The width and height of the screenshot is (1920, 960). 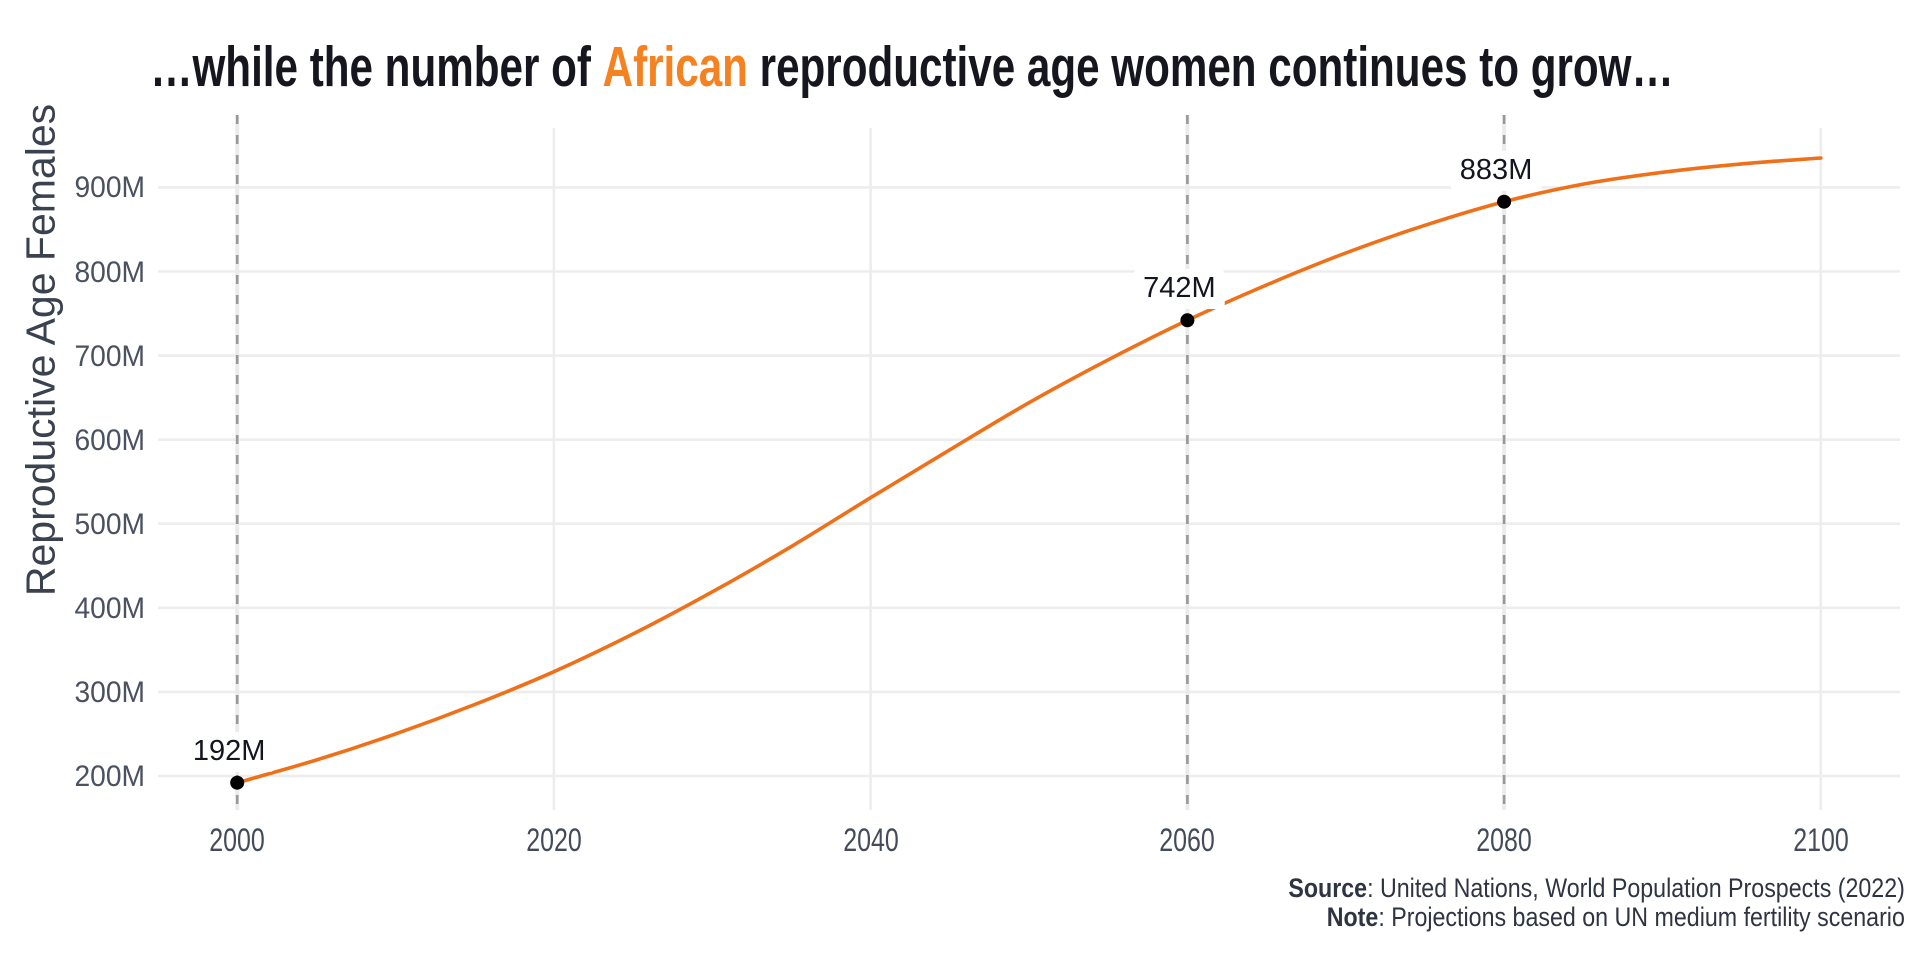 What do you see at coordinates (1352, 917) in the screenshot?
I see `caption-note-label: Note` at bounding box center [1352, 917].